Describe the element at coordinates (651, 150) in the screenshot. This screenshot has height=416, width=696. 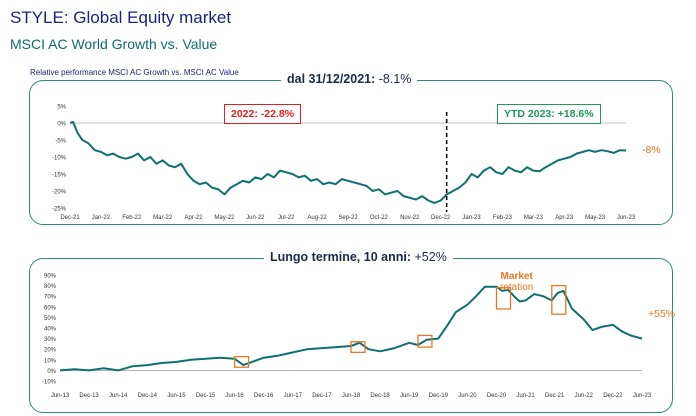
I see `short-term-end-label: -8%` at that location.